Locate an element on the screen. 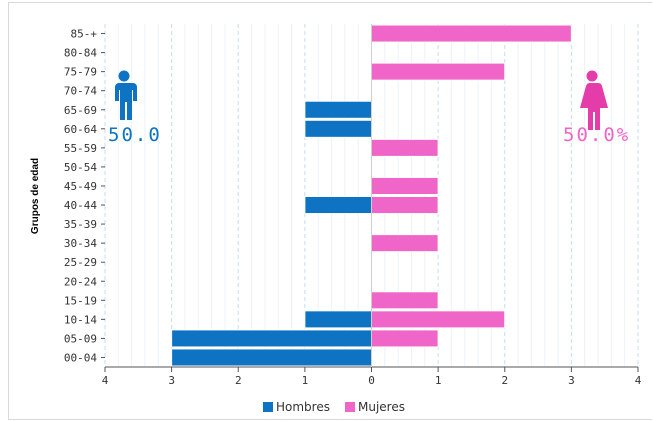 The width and height of the screenshot is (653, 421). male-person-icon is located at coordinates (126, 95).